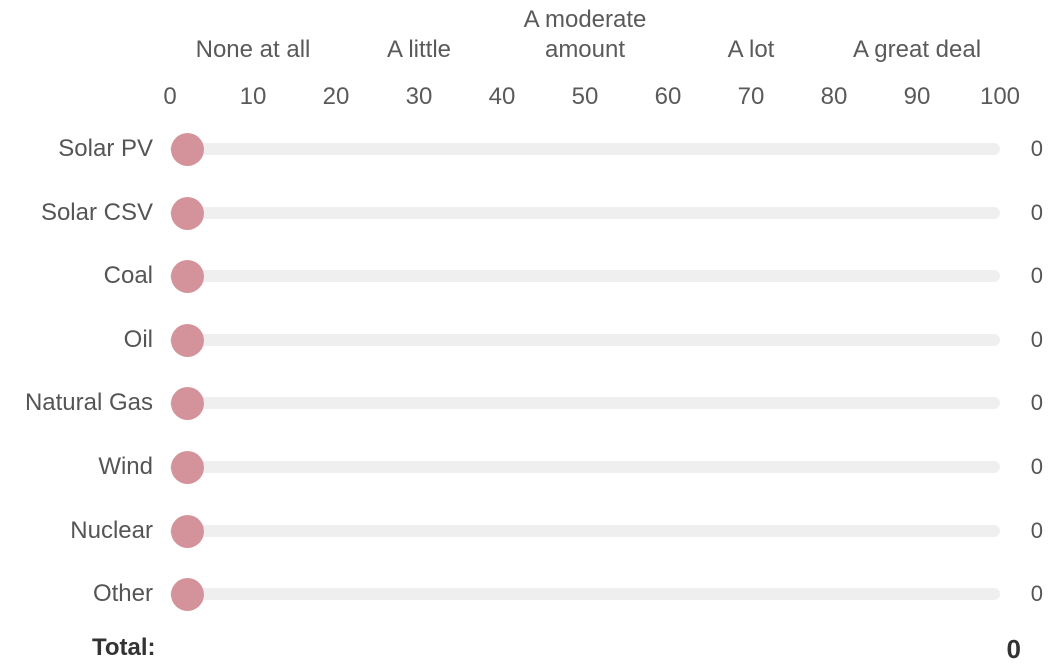 The height and width of the screenshot is (665, 1049). I want to click on anchor-label: A great deal, so click(917, 49).